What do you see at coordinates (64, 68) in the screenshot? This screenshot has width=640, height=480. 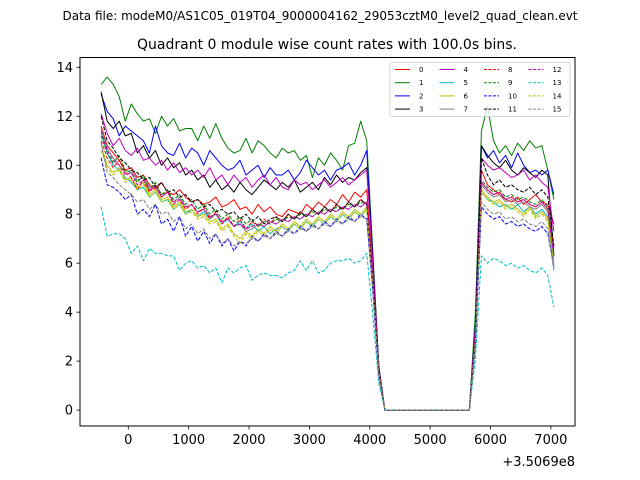 I see `y-tick-label: 14` at bounding box center [64, 68].